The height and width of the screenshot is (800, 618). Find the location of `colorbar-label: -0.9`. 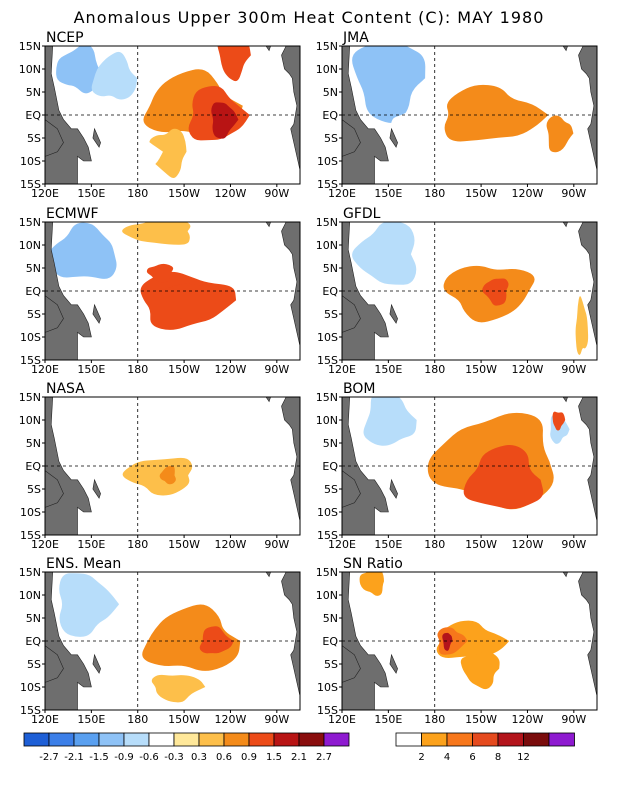

colorbar-label: -0.9 is located at coordinates (124, 757).